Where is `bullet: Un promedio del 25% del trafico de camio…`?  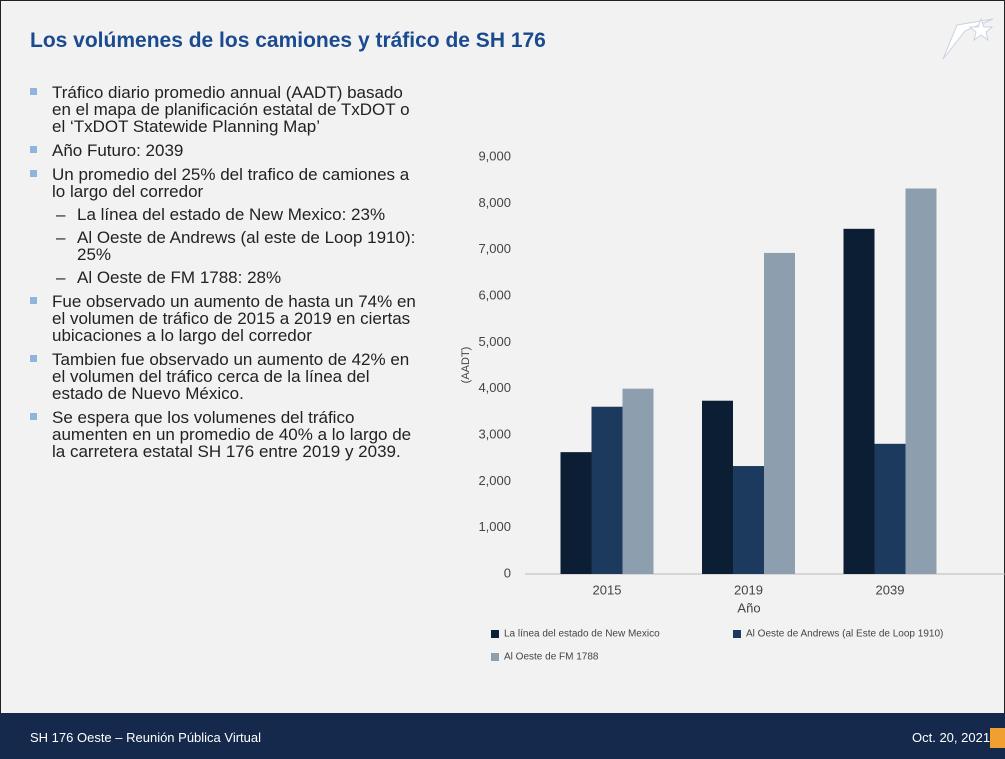
bullet: Un promedio del 25% del trafico de camio… is located at coordinates (227, 226).